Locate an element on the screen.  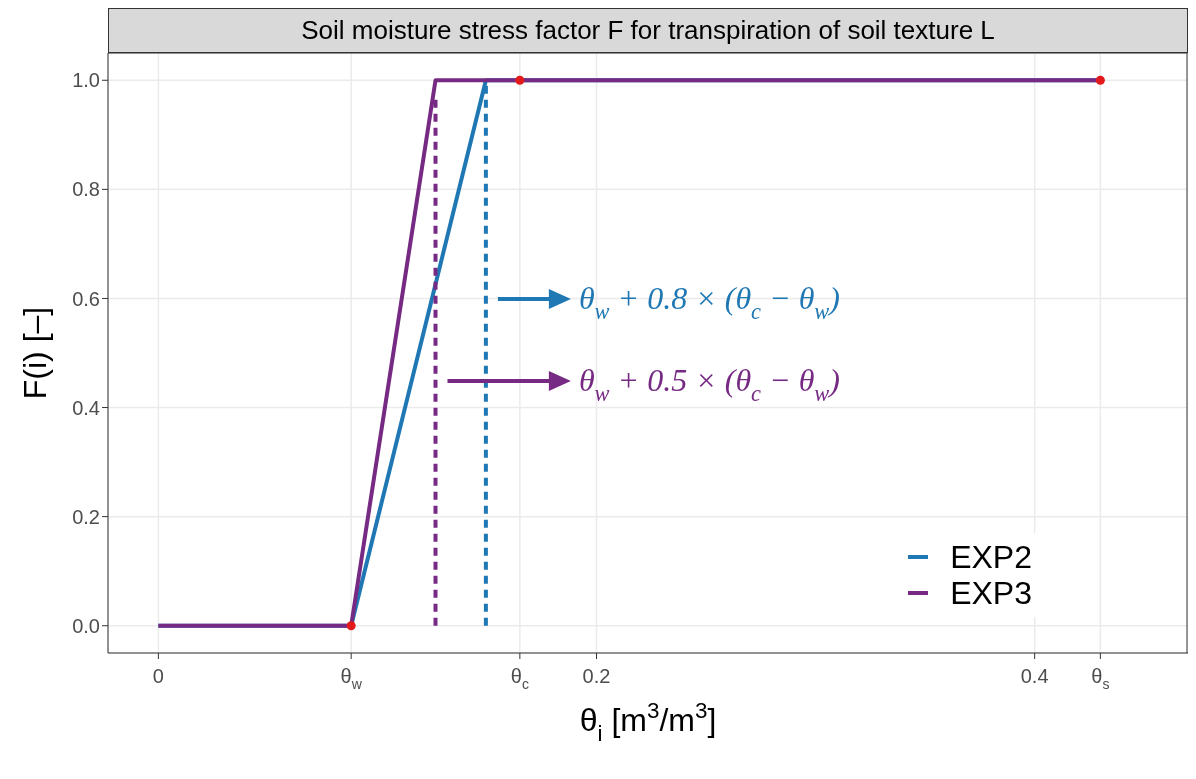
x-tick-label: 0.4 is located at coordinates (1034, 676).